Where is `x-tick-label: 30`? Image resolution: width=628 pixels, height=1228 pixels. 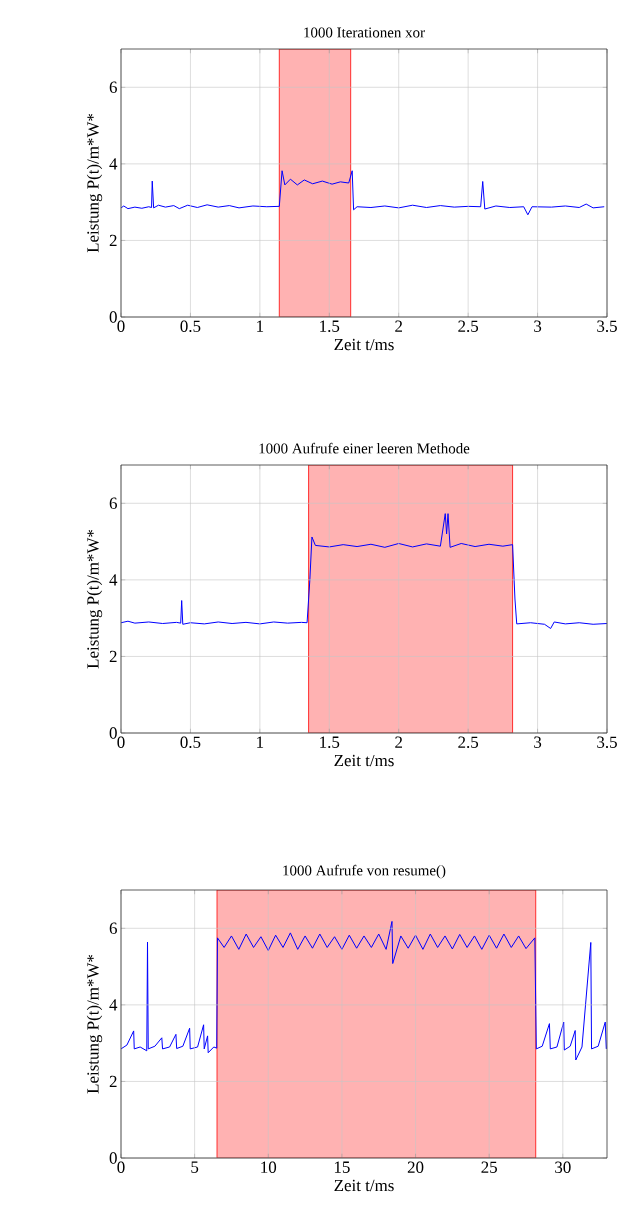
x-tick-label: 30 is located at coordinates (563, 1167).